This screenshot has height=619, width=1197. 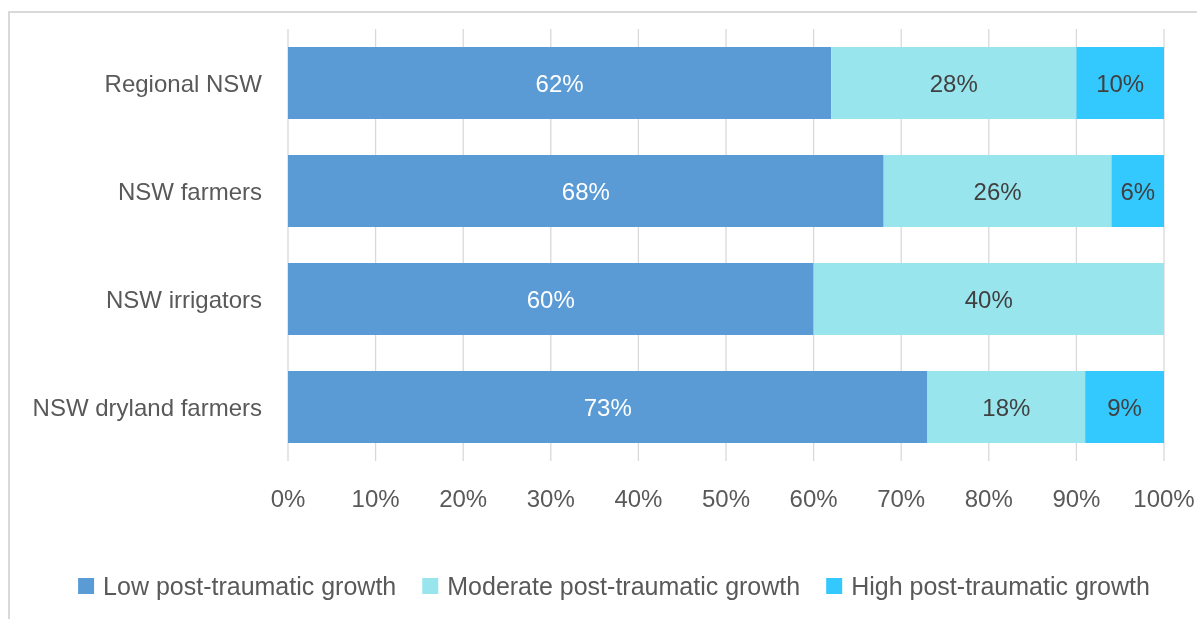 What do you see at coordinates (624, 586) in the screenshot?
I see `legend-label: Moderate post-traumatic growth` at bounding box center [624, 586].